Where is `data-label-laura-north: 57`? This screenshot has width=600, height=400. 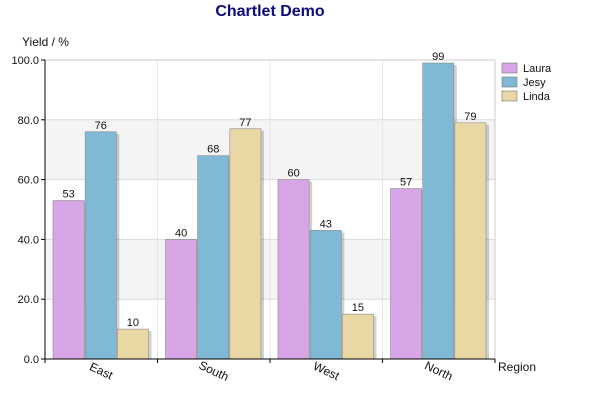
data-label-laura-north: 57 is located at coordinates (406, 183).